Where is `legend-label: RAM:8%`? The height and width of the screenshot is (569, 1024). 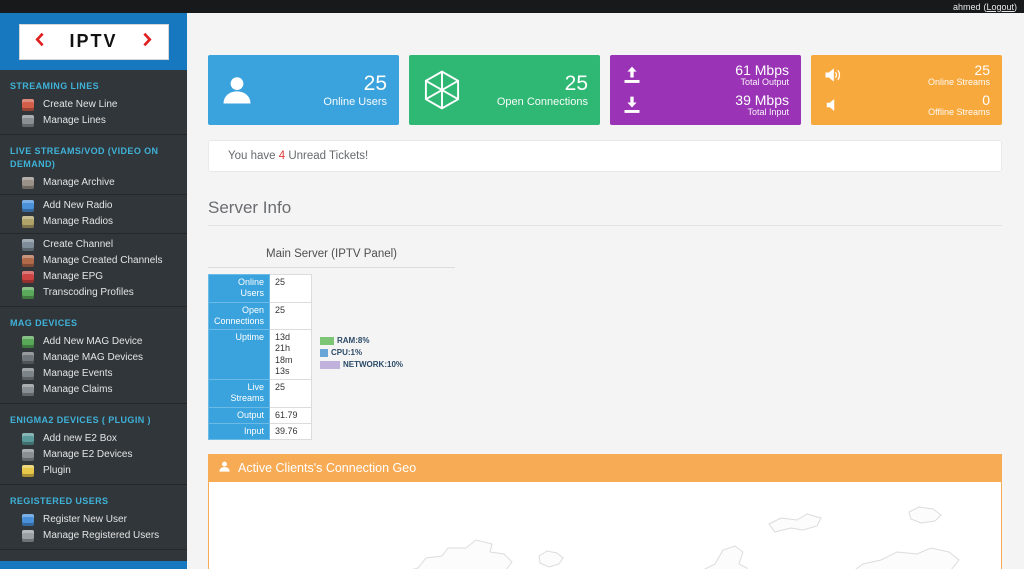 legend-label: RAM:8% is located at coordinates (353, 340).